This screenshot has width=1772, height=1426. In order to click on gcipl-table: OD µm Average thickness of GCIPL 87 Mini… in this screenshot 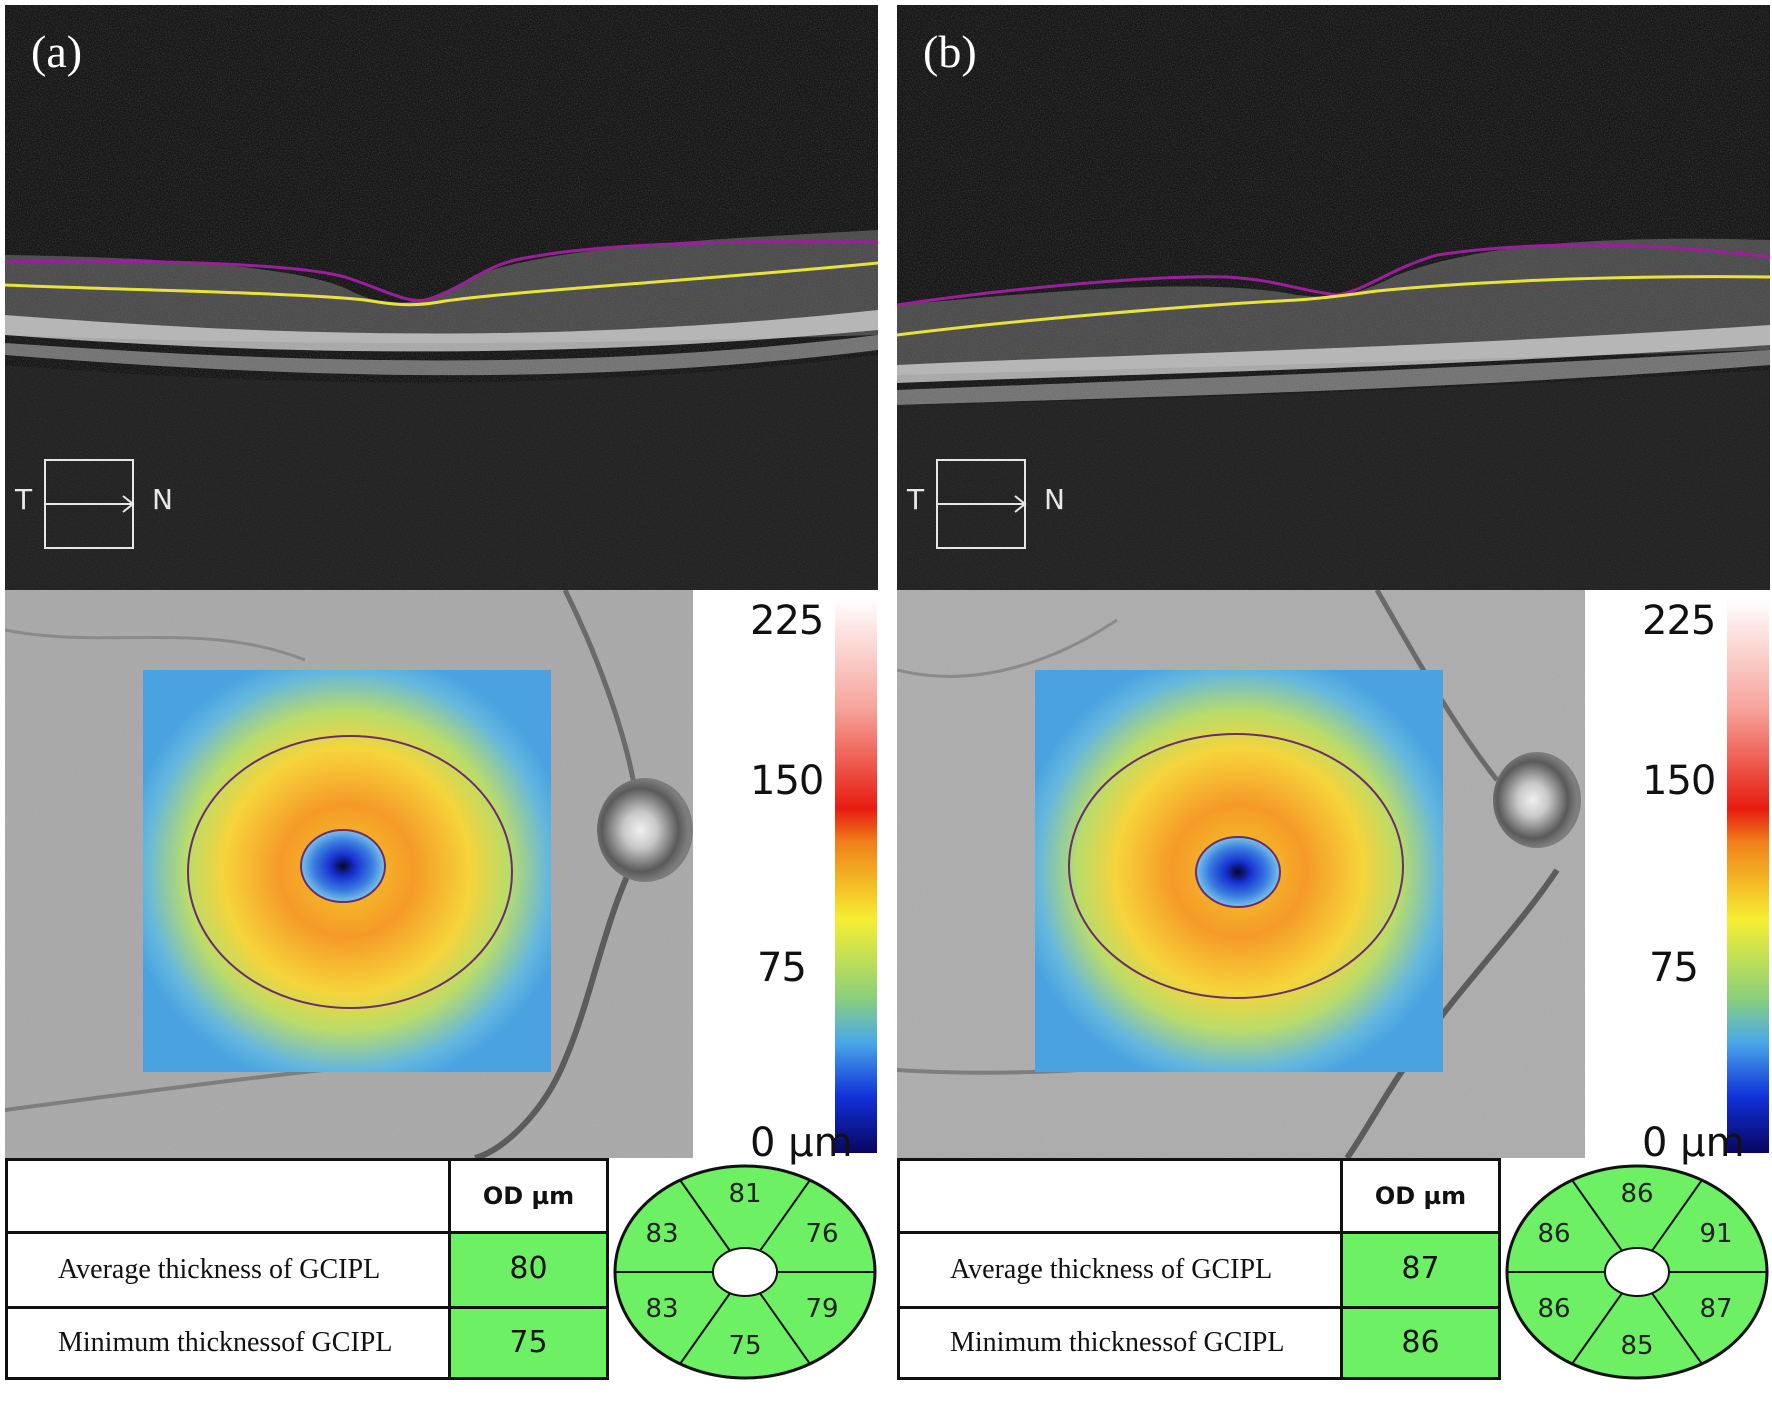, I will do `click(1199, 1269)`.